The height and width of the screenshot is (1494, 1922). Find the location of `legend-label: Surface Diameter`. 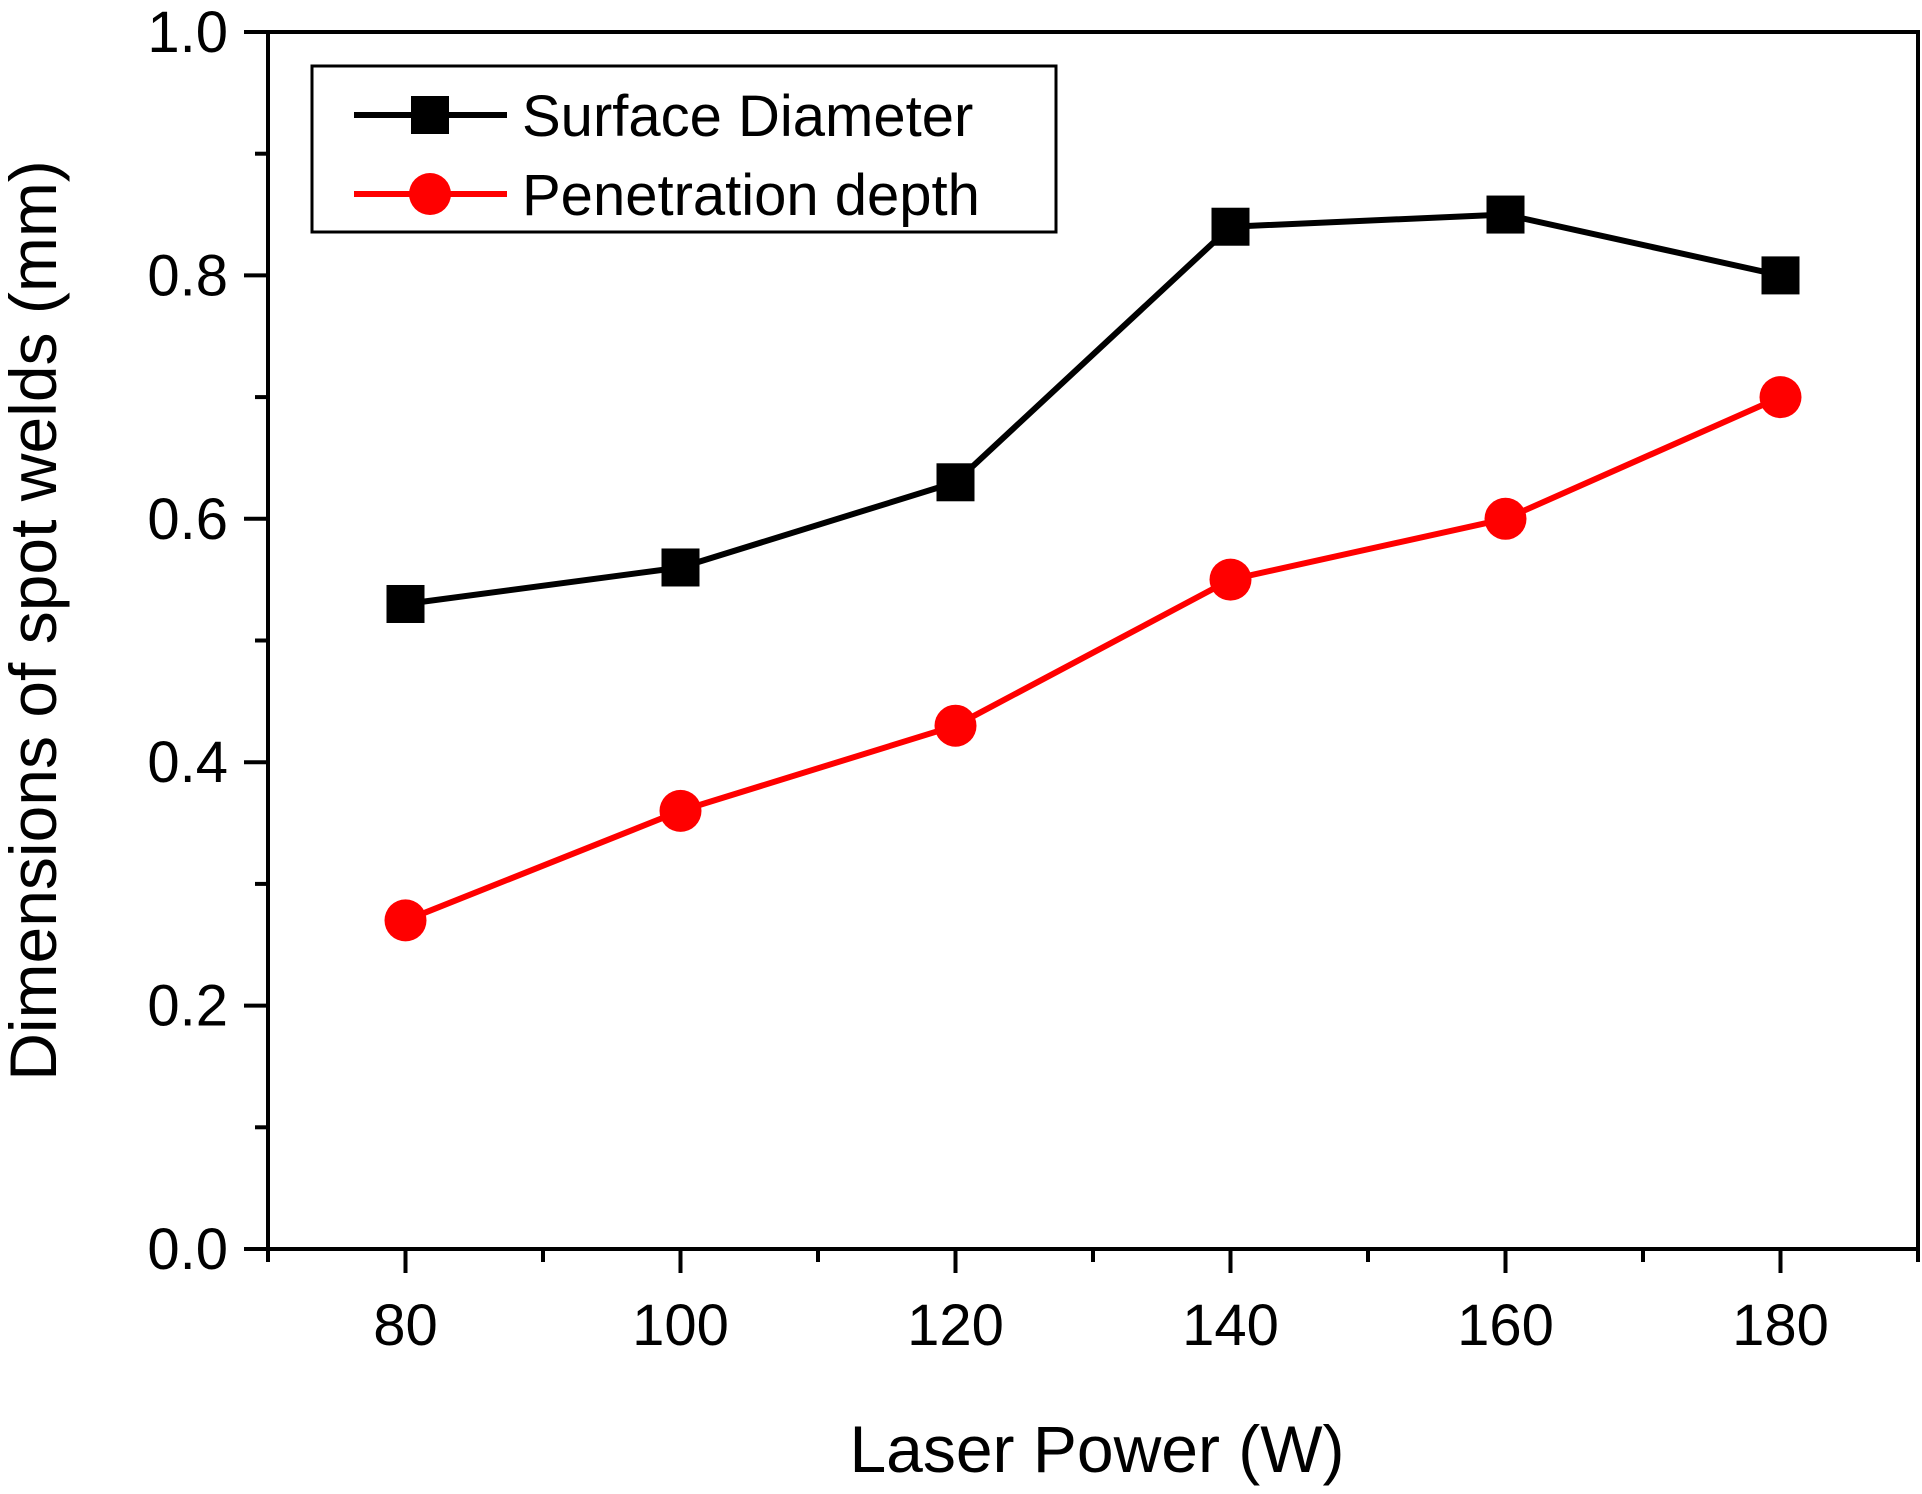

legend-label: Surface Diameter is located at coordinates (747, 116).